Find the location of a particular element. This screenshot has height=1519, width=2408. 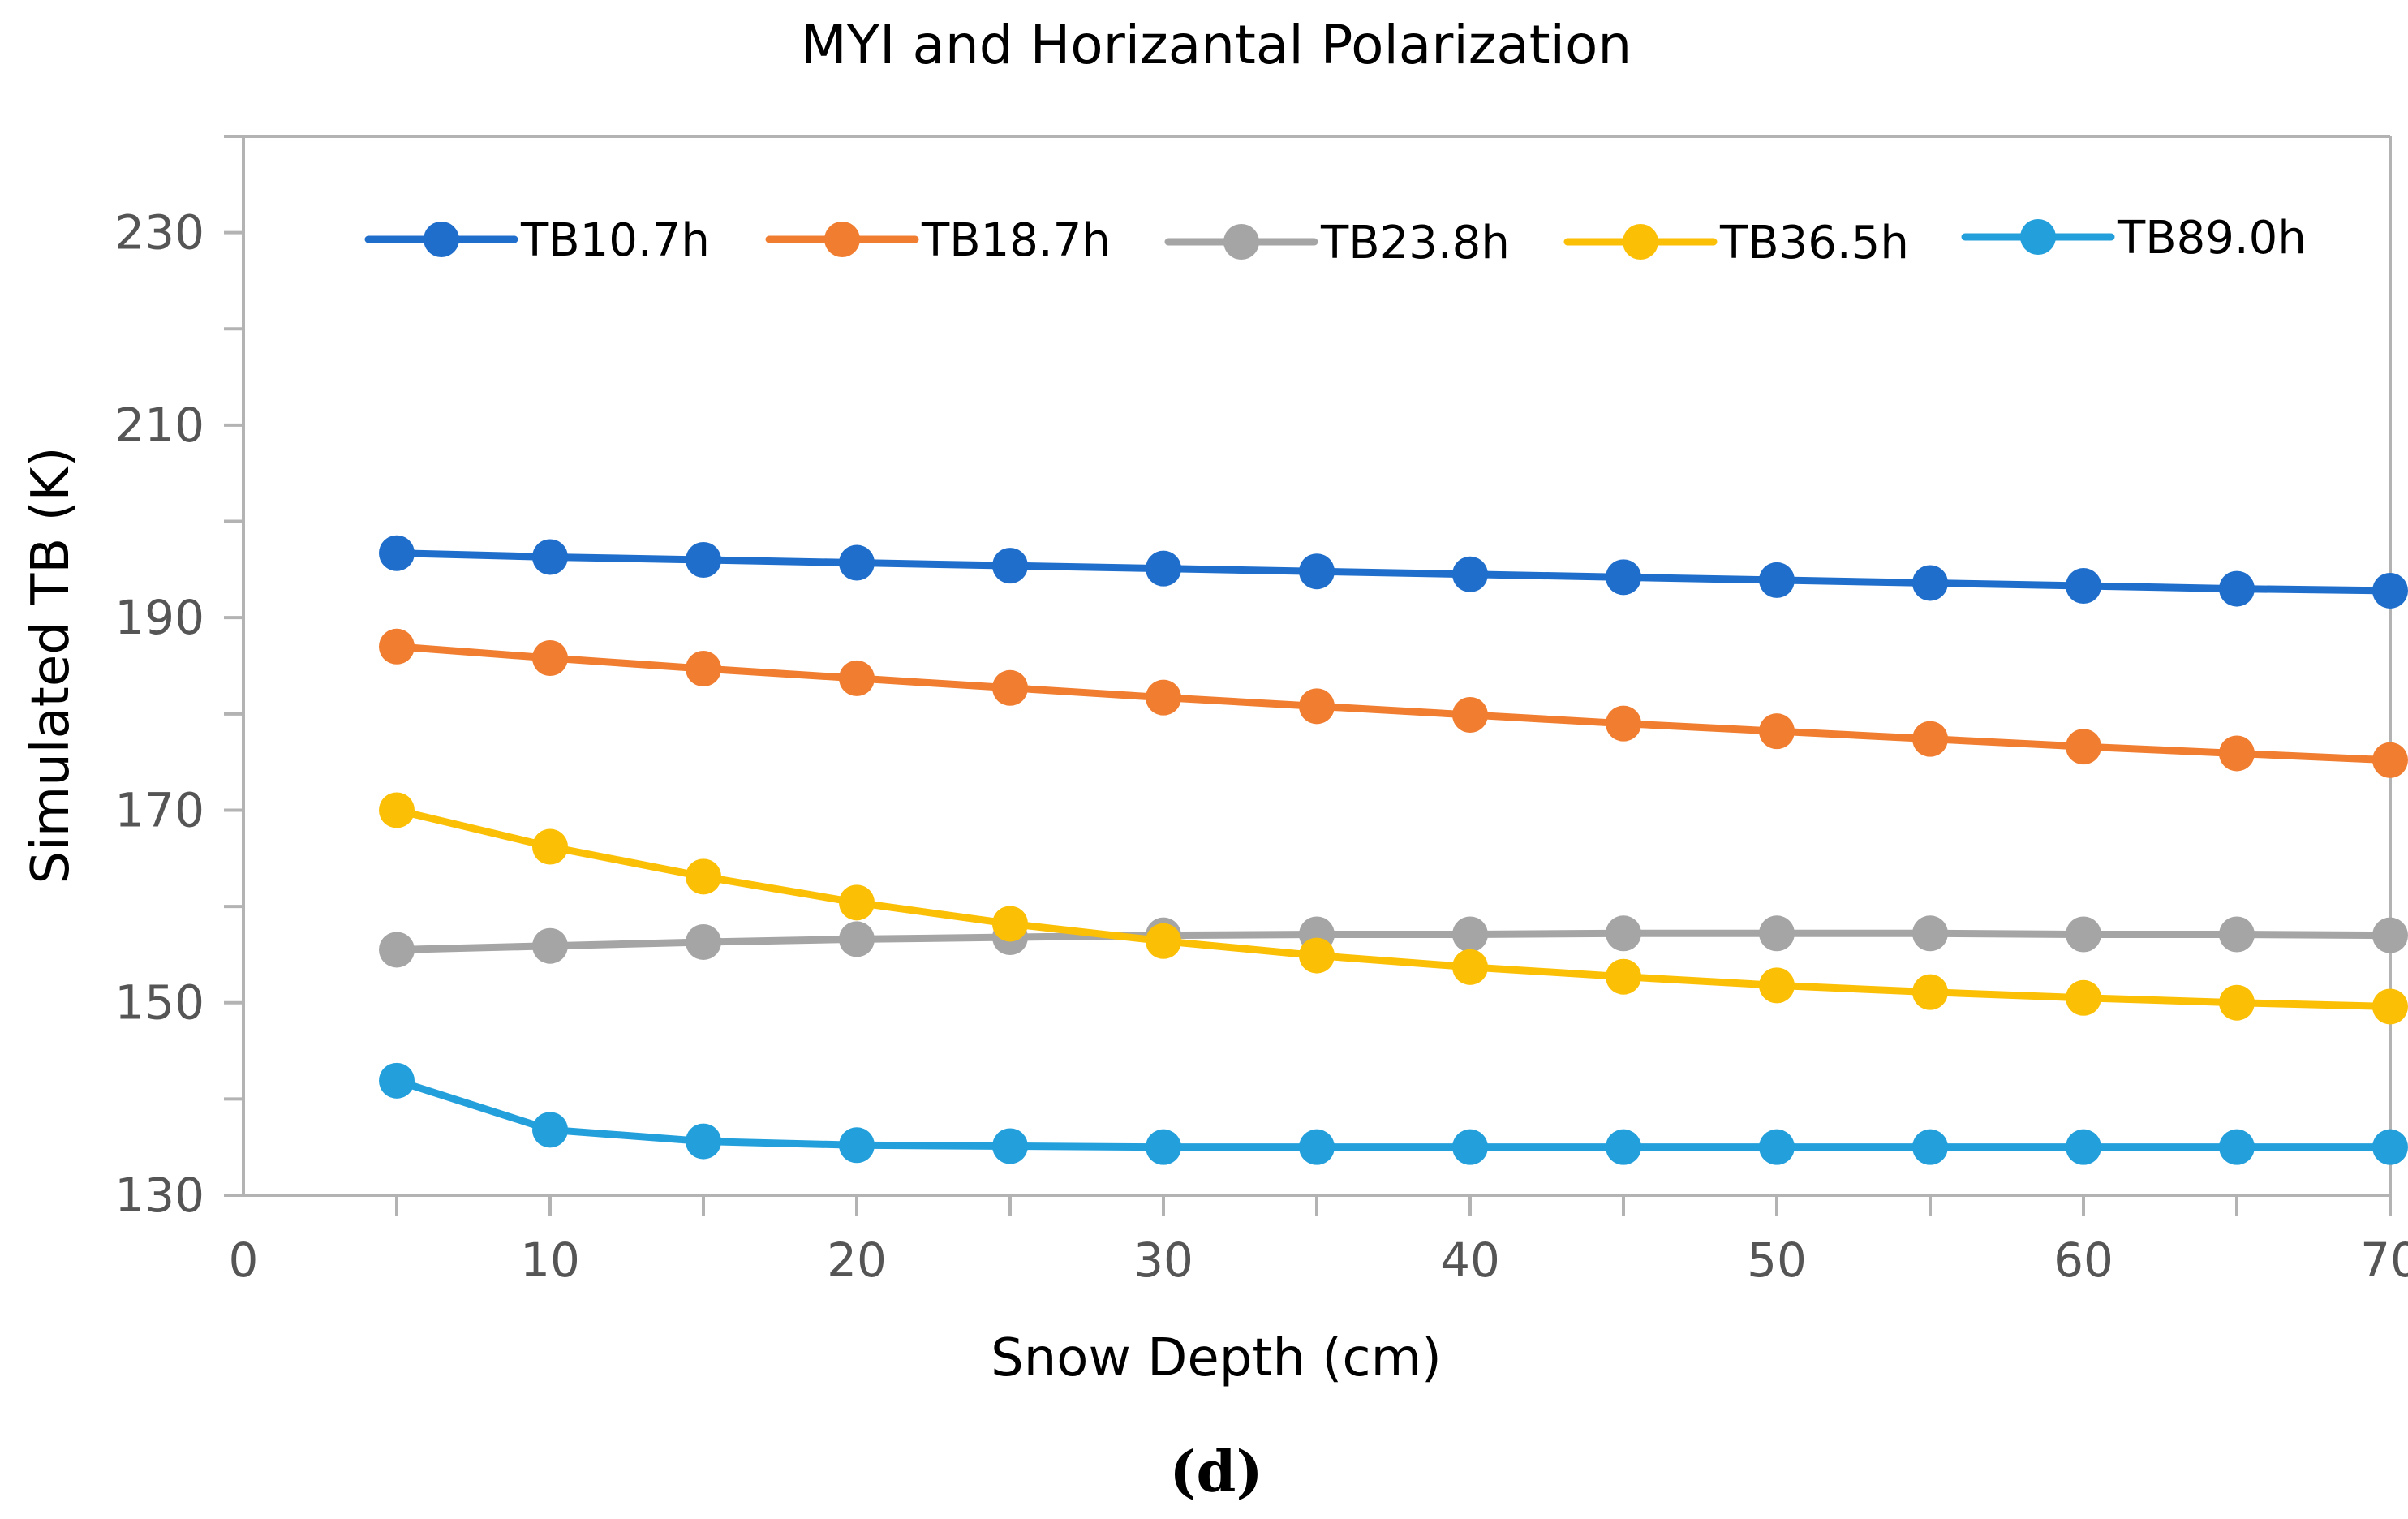

legend-item-tb23-8h: TB23.8h is located at coordinates (1337, 243).